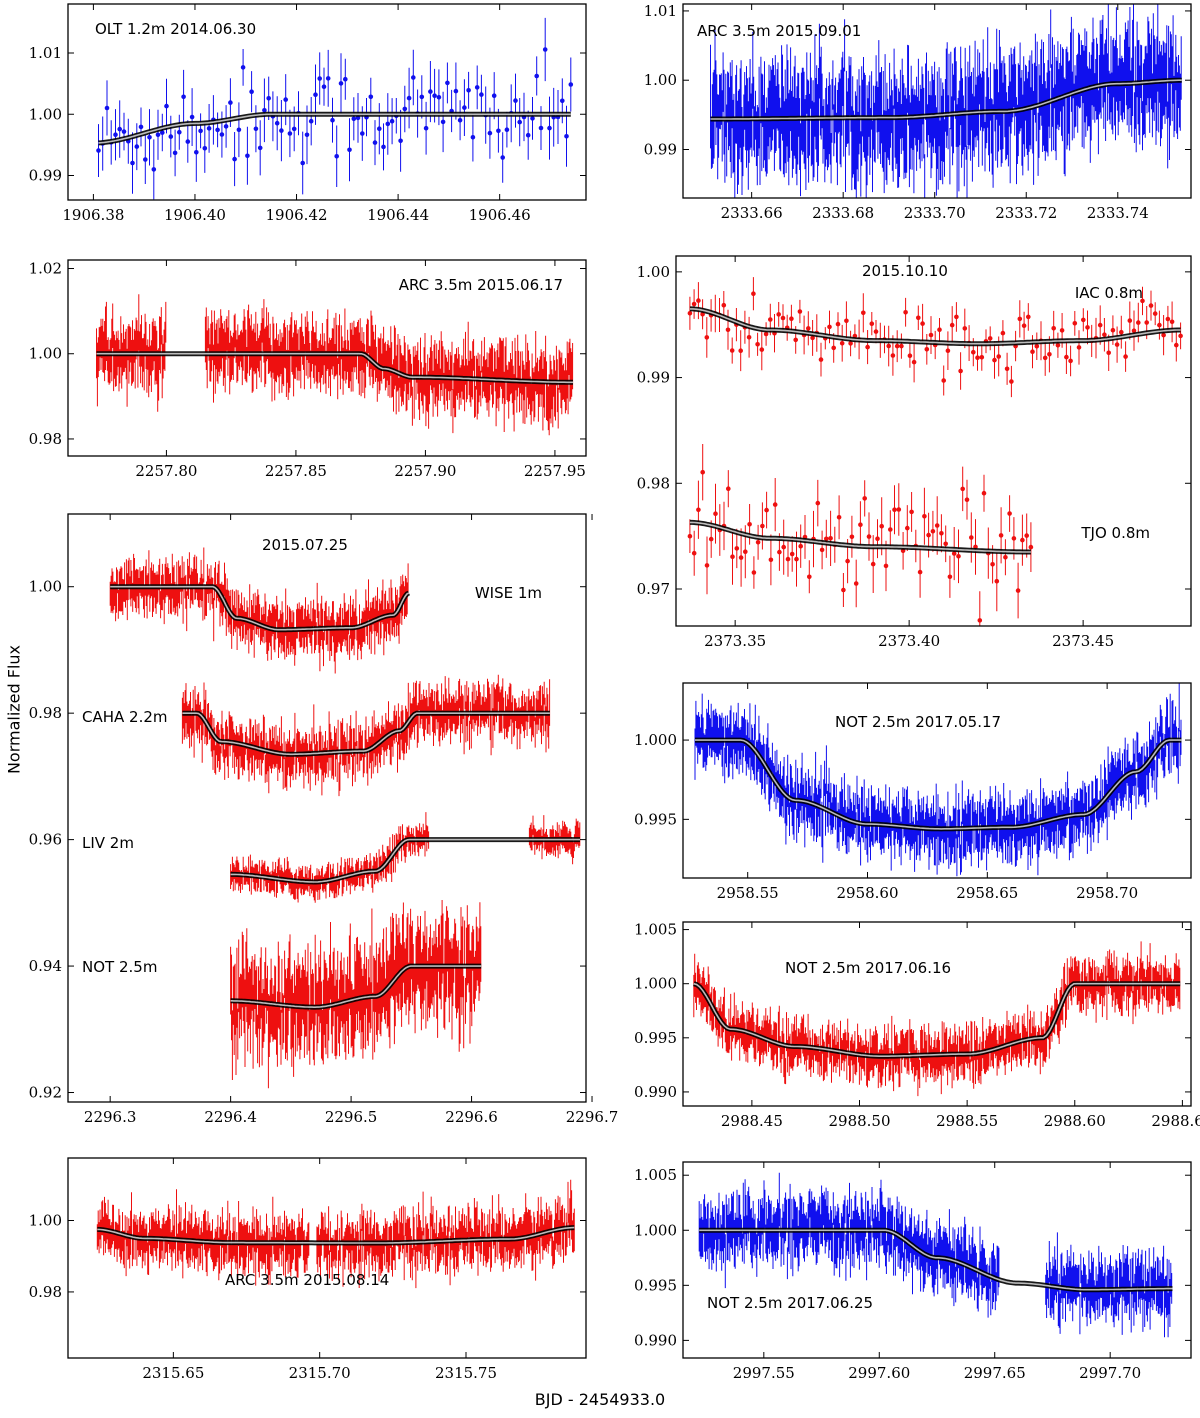  I want to click on y-tick-label: 1.02, so click(45, 269).